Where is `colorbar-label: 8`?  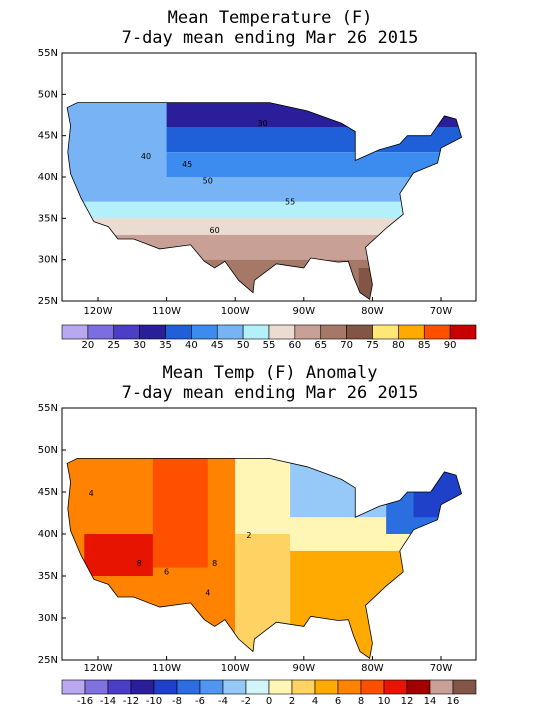 colorbar-label: 8 is located at coordinates (361, 701).